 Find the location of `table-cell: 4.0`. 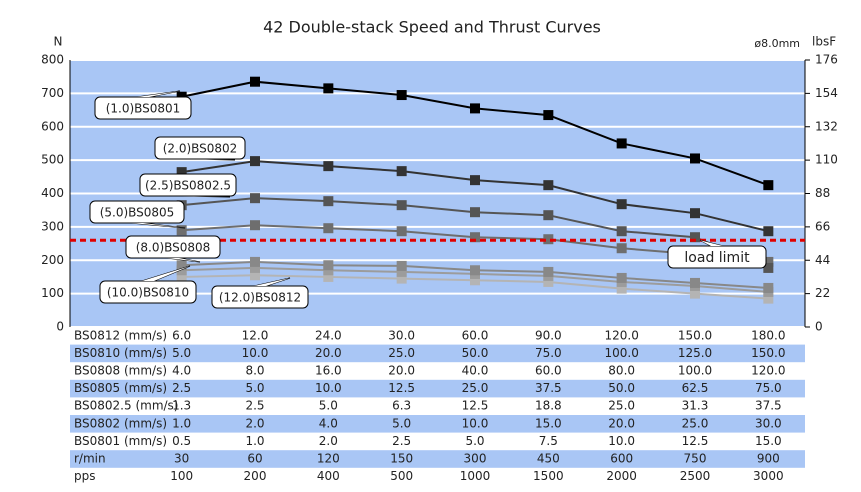

table-cell: 4.0 is located at coordinates (328, 423).